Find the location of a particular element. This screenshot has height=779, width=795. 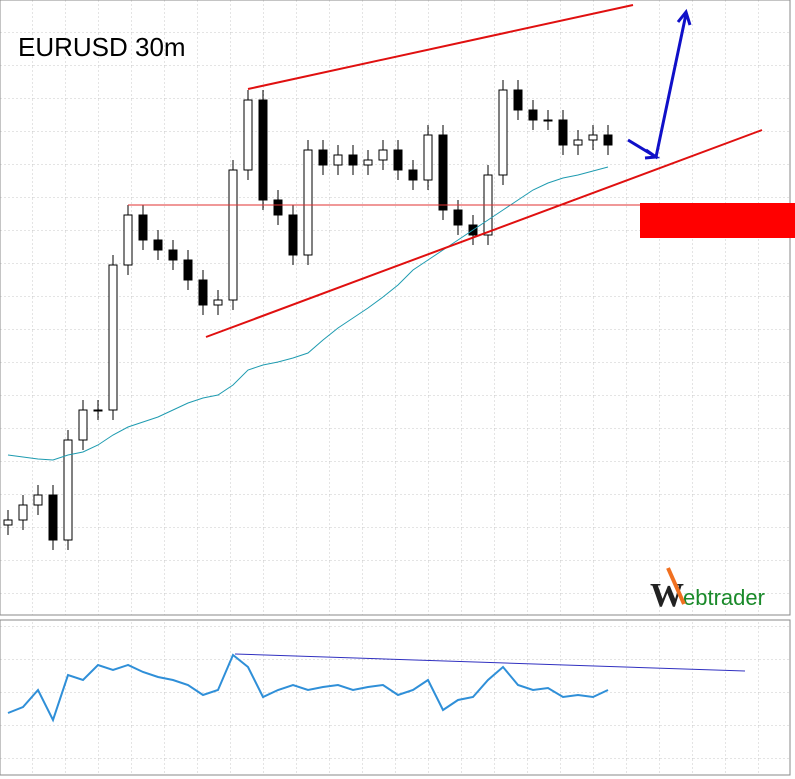

oscillator-plot is located at coordinates (308, 688).